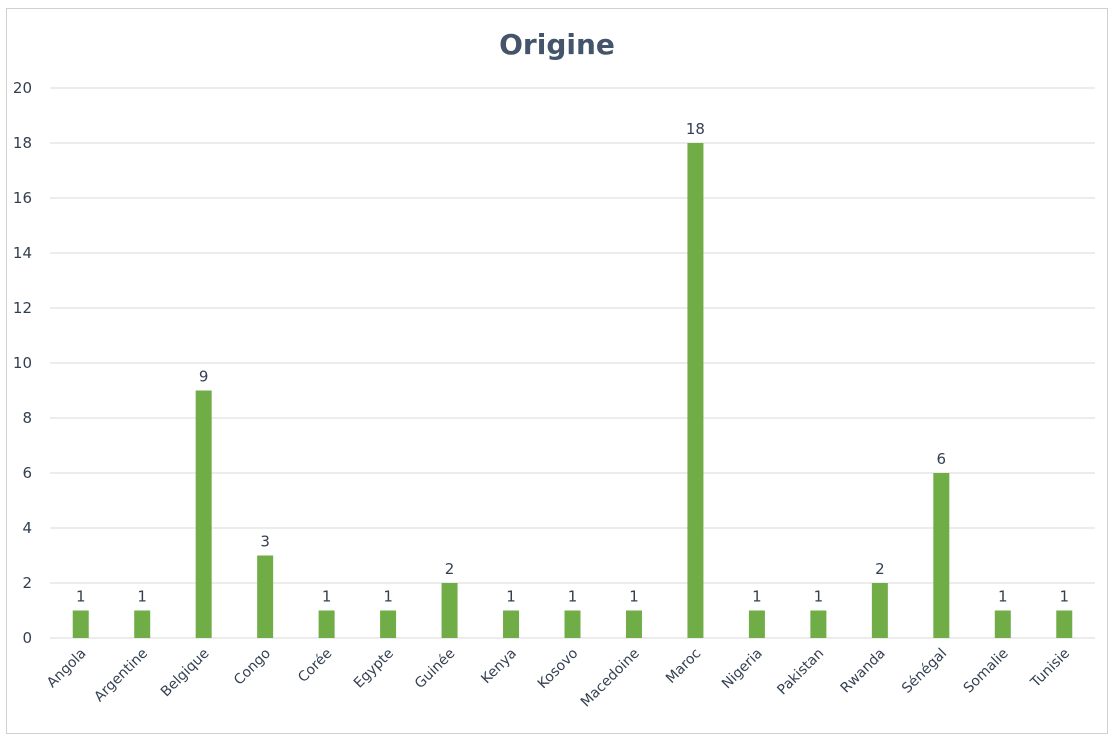 The height and width of the screenshot is (738, 1114). What do you see at coordinates (22, 88) in the screenshot?
I see `y-tick-label-20: 20` at bounding box center [22, 88].